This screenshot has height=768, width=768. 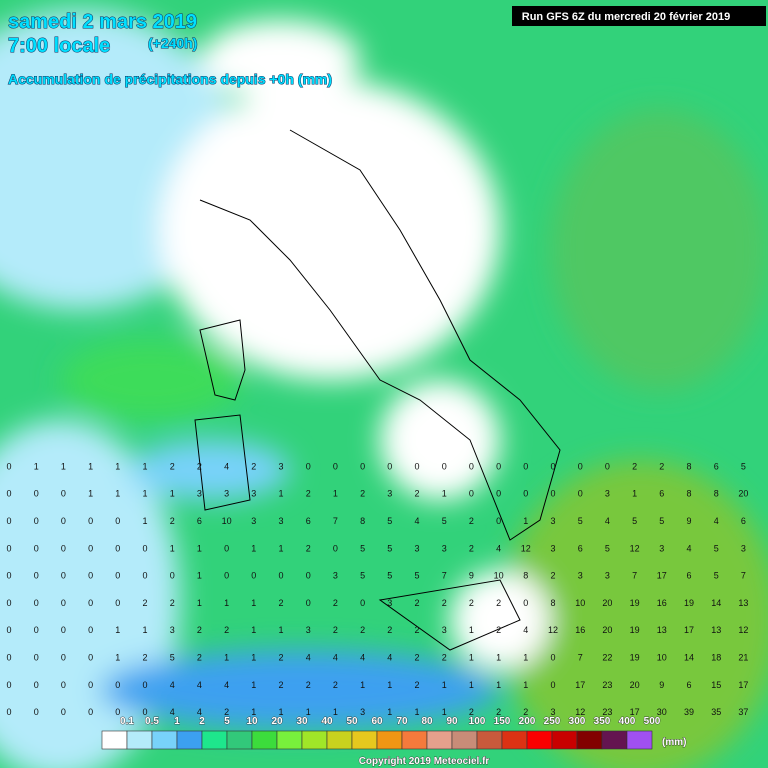 What do you see at coordinates (59, 46) in the screenshot?
I see `time: 7:00 locale` at bounding box center [59, 46].